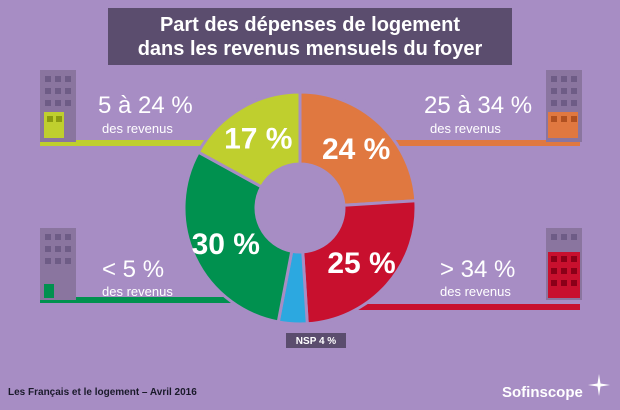  Describe the element at coordinates (226, 244) in the screenshot. I see `slice-label-3: 30 %` at that location.